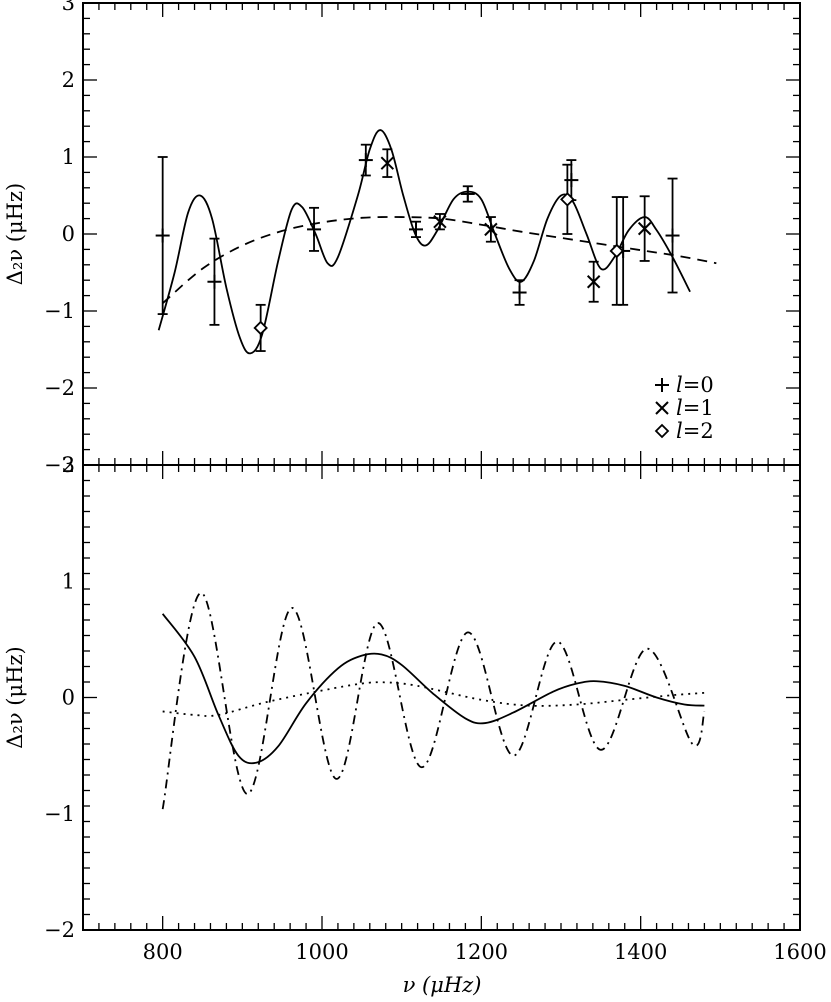 Image resolution: width=831 pixels, height=1002 pixels. What do you see at coordinates (698, 385) in the screenshot?
I see `legend-label-value: =0` at bounding box center [698, 385].